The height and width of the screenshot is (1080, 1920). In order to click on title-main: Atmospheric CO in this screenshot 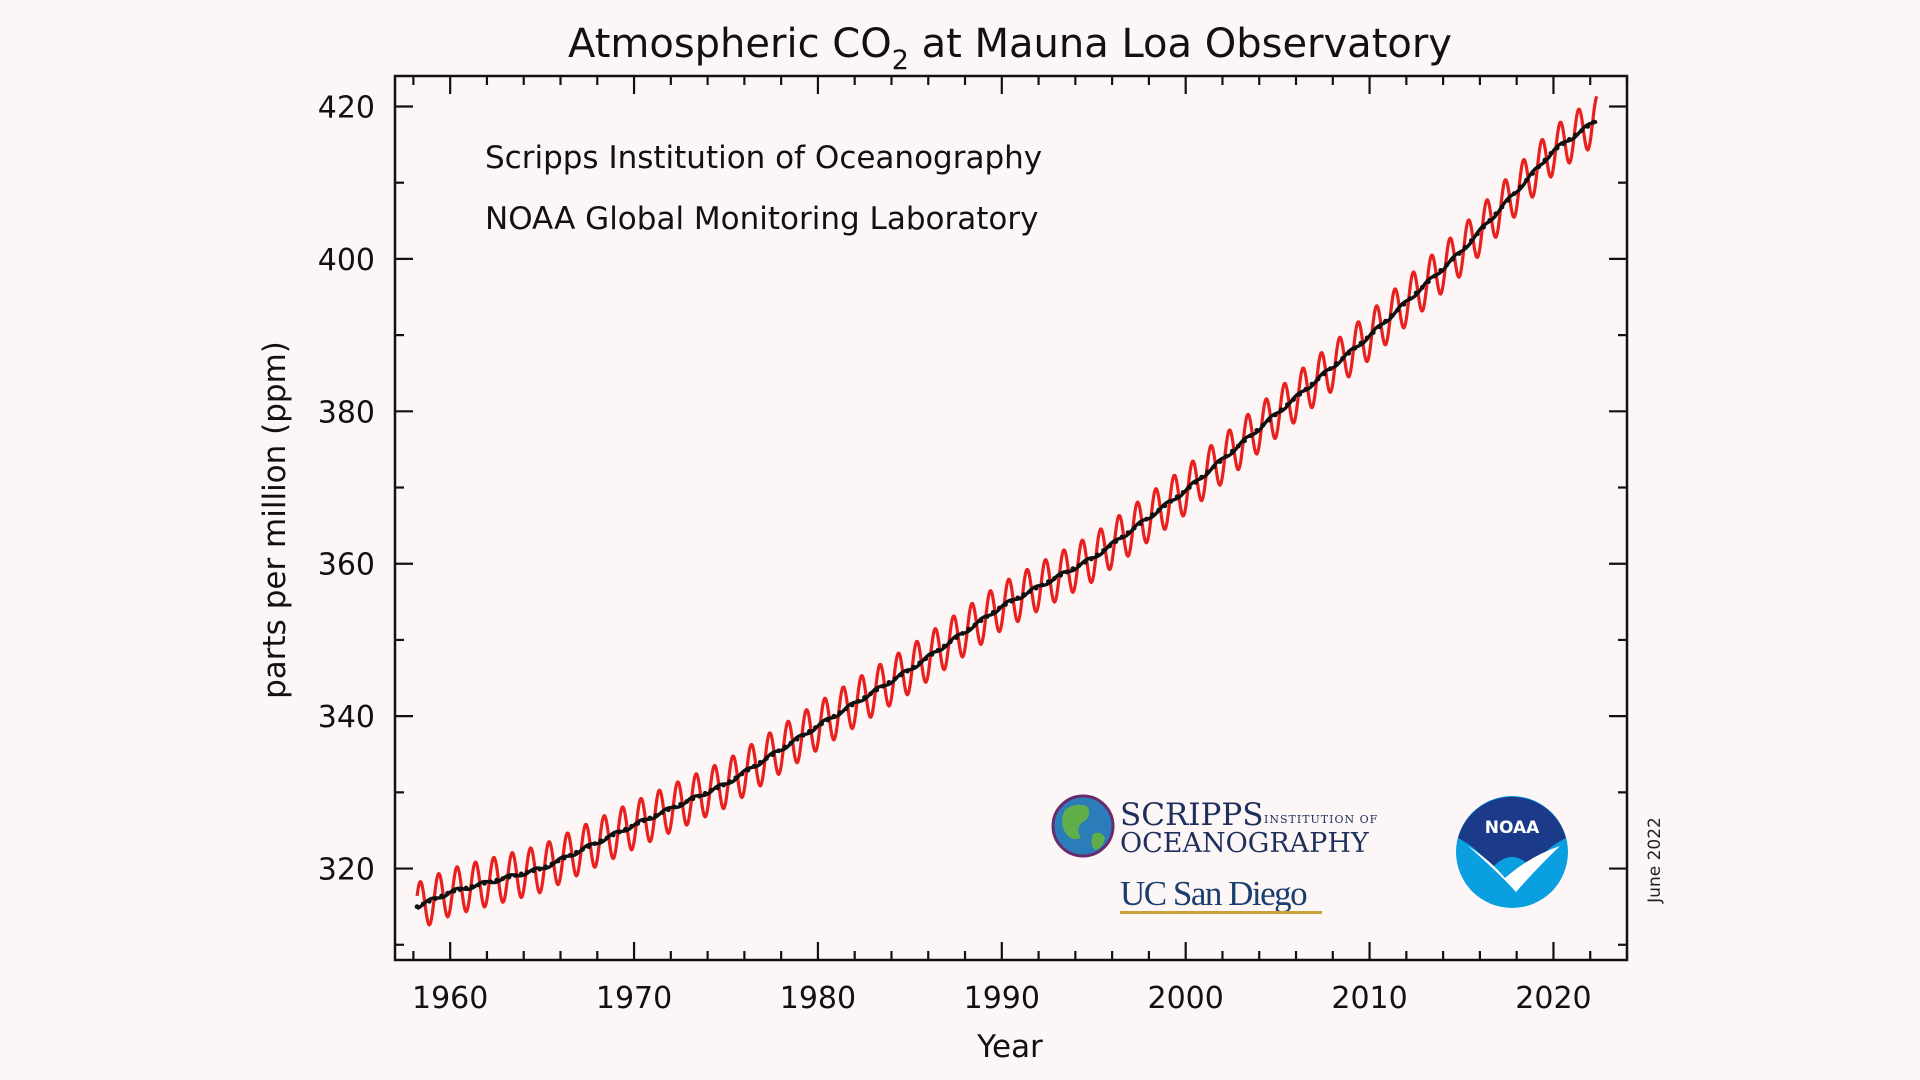, I will do `click(730, 44)`.